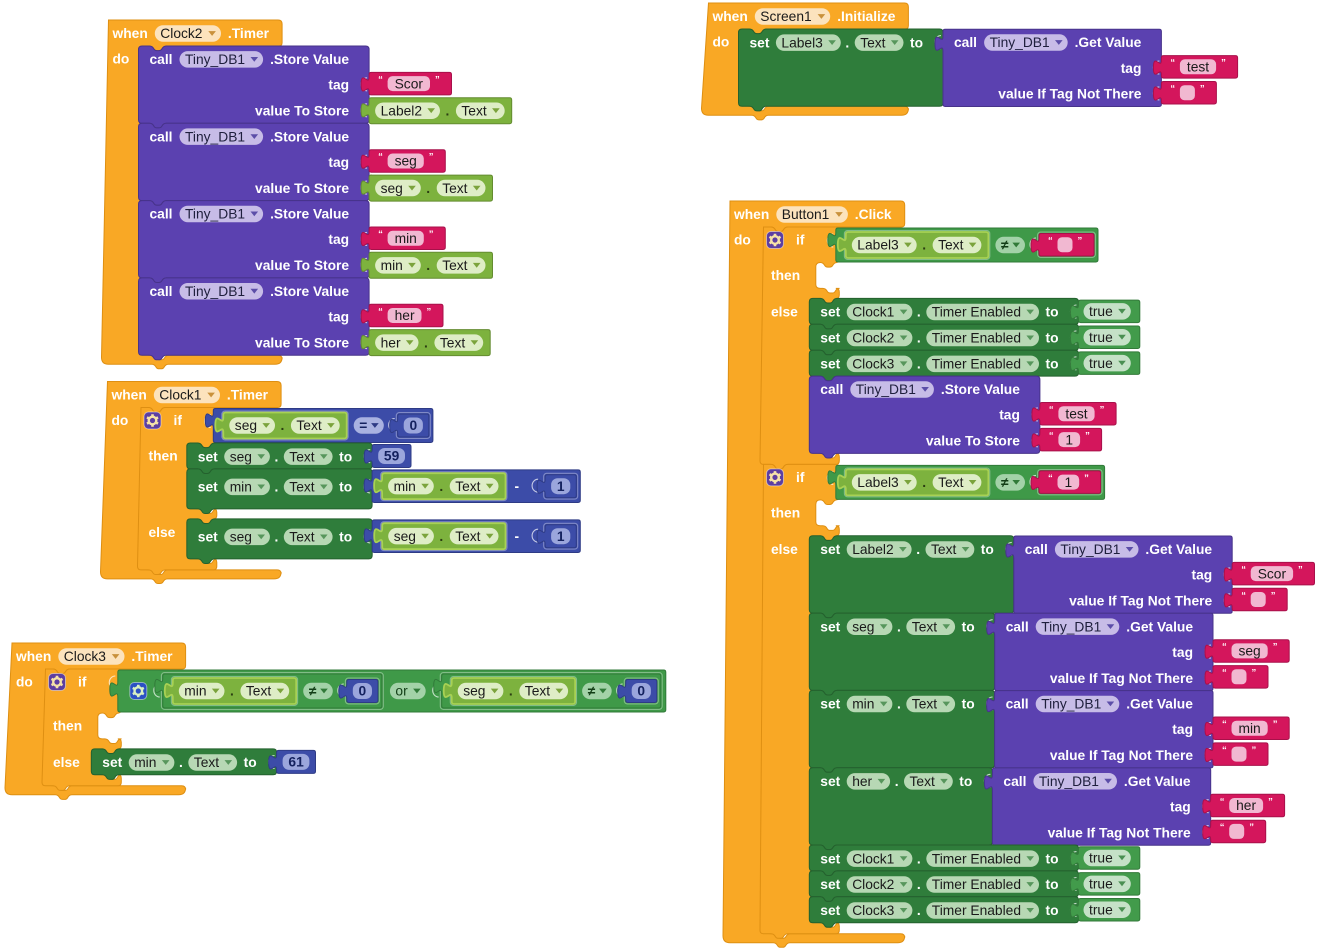 This screenshot has width=1318, height=950. Describe the element at coordinates (873, 312) in the screenshot. I see `svg-text: Clock1` at that location.